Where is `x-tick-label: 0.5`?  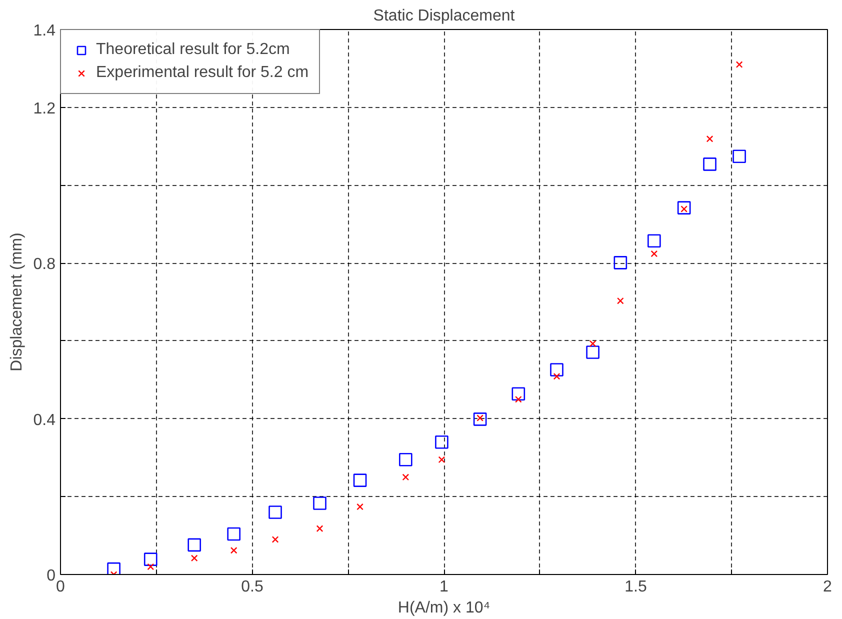 x-tick-label: 0.5 is located at coordinates (252, 587).